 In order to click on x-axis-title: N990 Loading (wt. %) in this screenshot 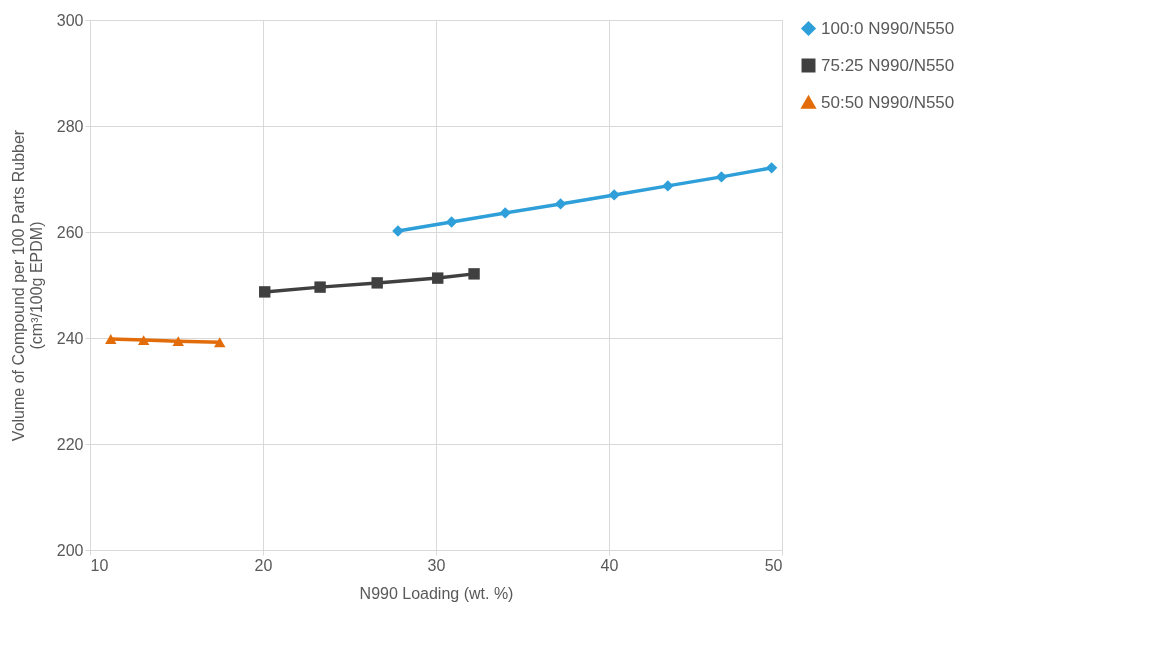, I will do `click(436, 593)`.